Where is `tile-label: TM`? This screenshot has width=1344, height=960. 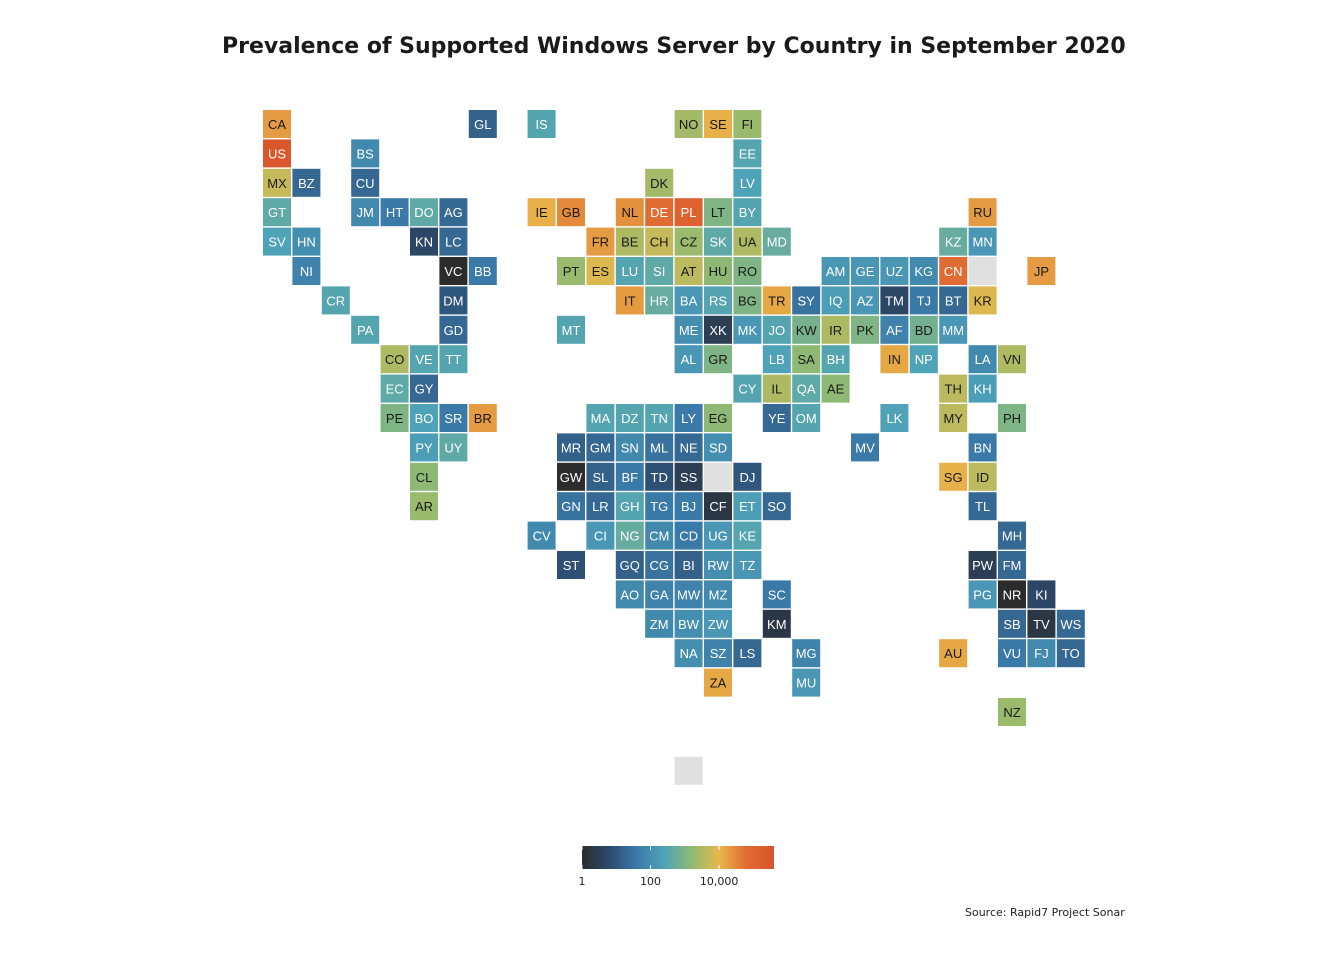
tile-label: TM is located at coordinates (894, 300).